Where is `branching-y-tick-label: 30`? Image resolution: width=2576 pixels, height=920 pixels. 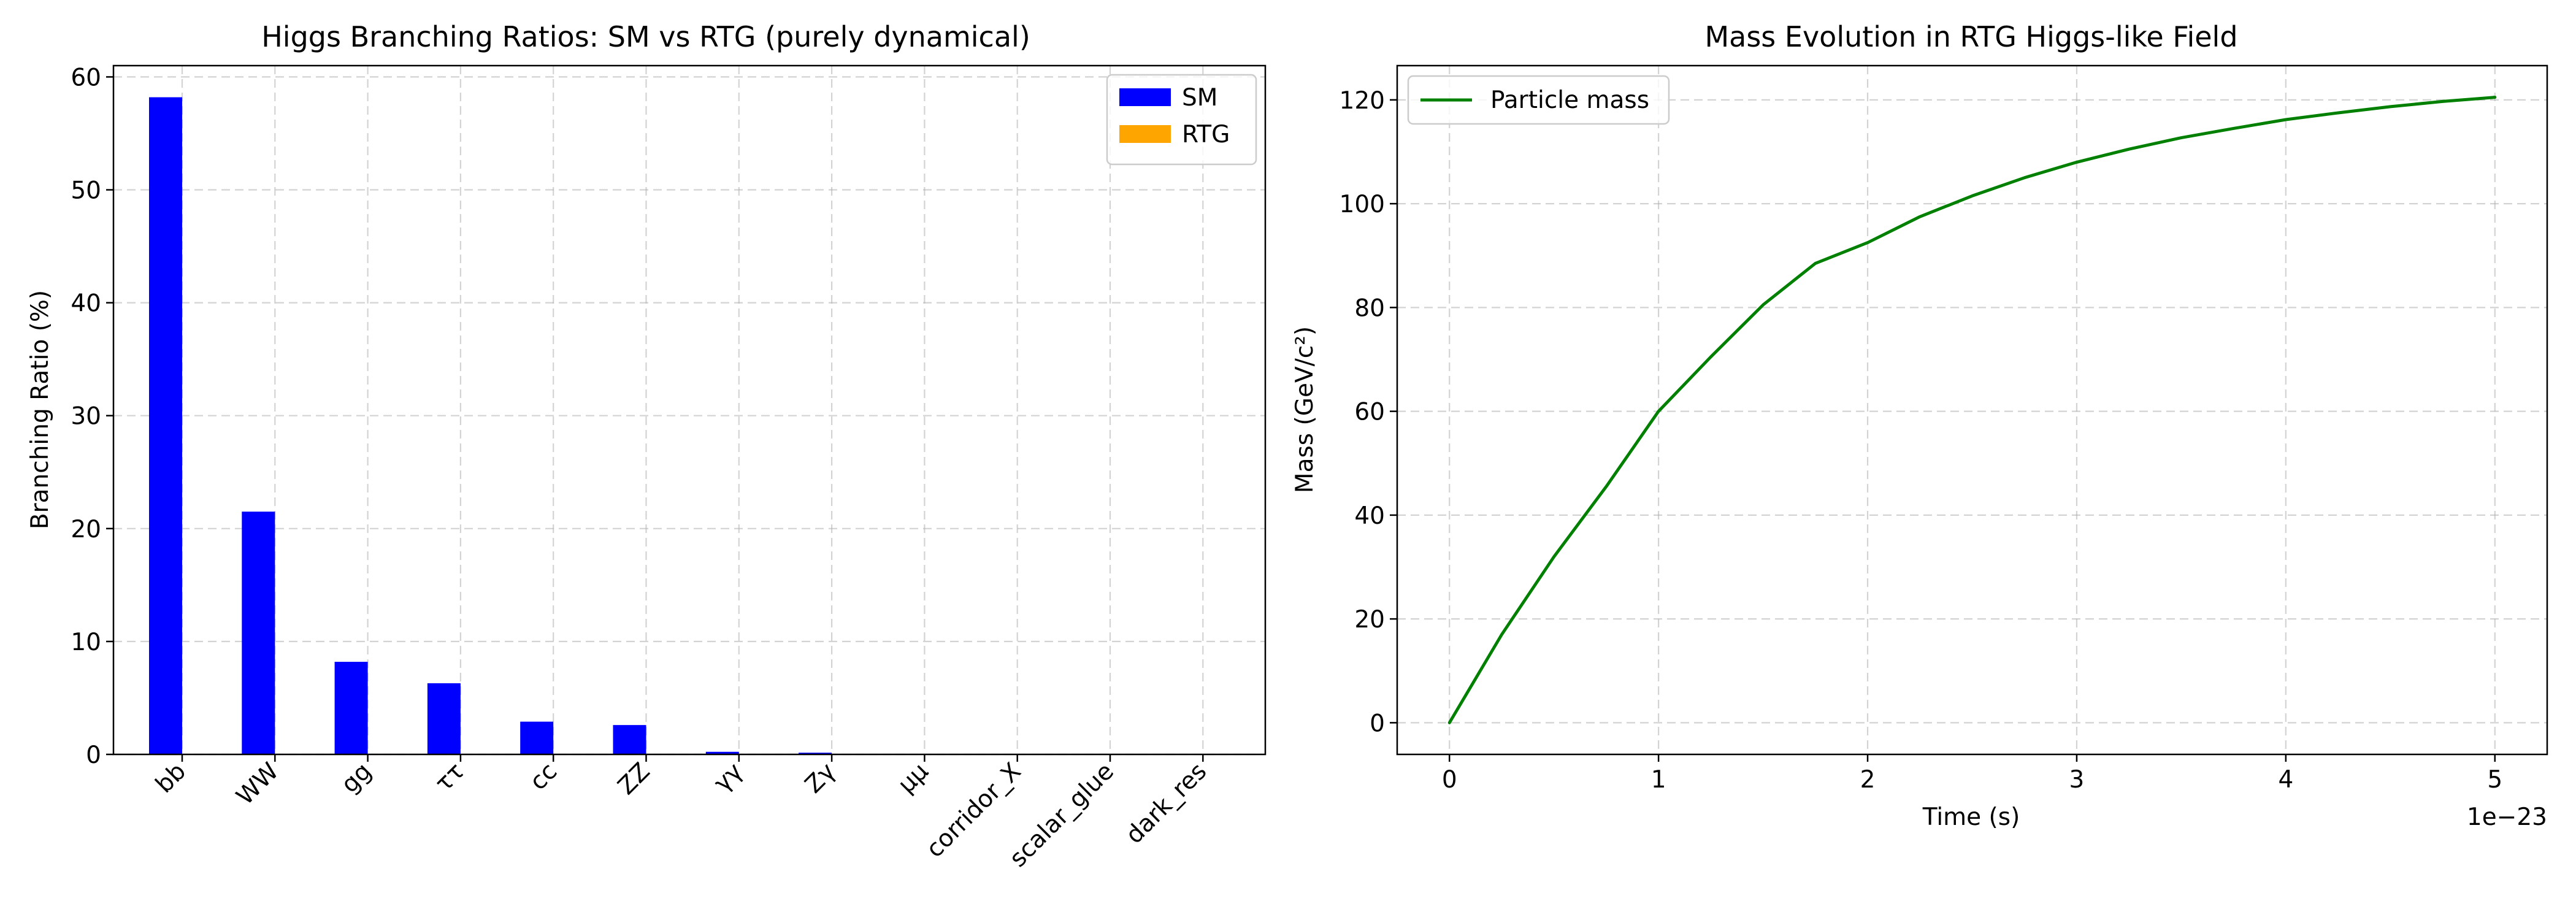 branching-y-tick-label: 30 is located at coordinates (86, 417).